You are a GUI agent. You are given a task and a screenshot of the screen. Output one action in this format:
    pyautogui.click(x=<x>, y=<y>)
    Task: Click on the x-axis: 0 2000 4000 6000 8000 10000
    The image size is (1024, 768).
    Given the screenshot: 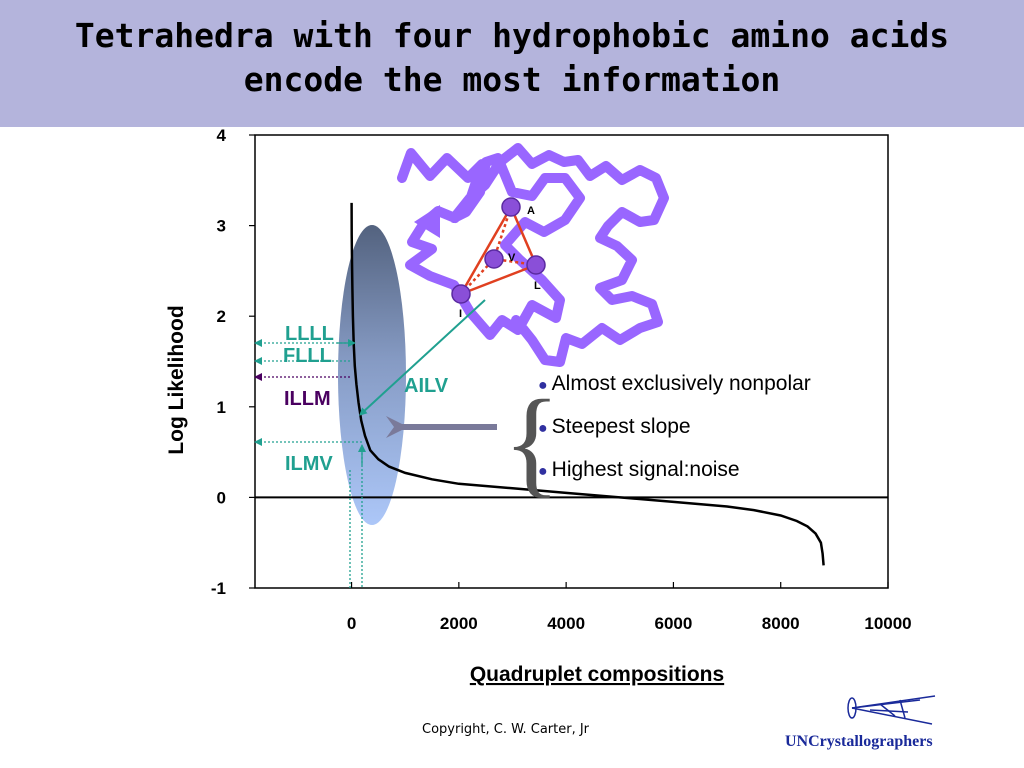 What is the action you would take?
    pyautogui.click(x=629, y=607)
    